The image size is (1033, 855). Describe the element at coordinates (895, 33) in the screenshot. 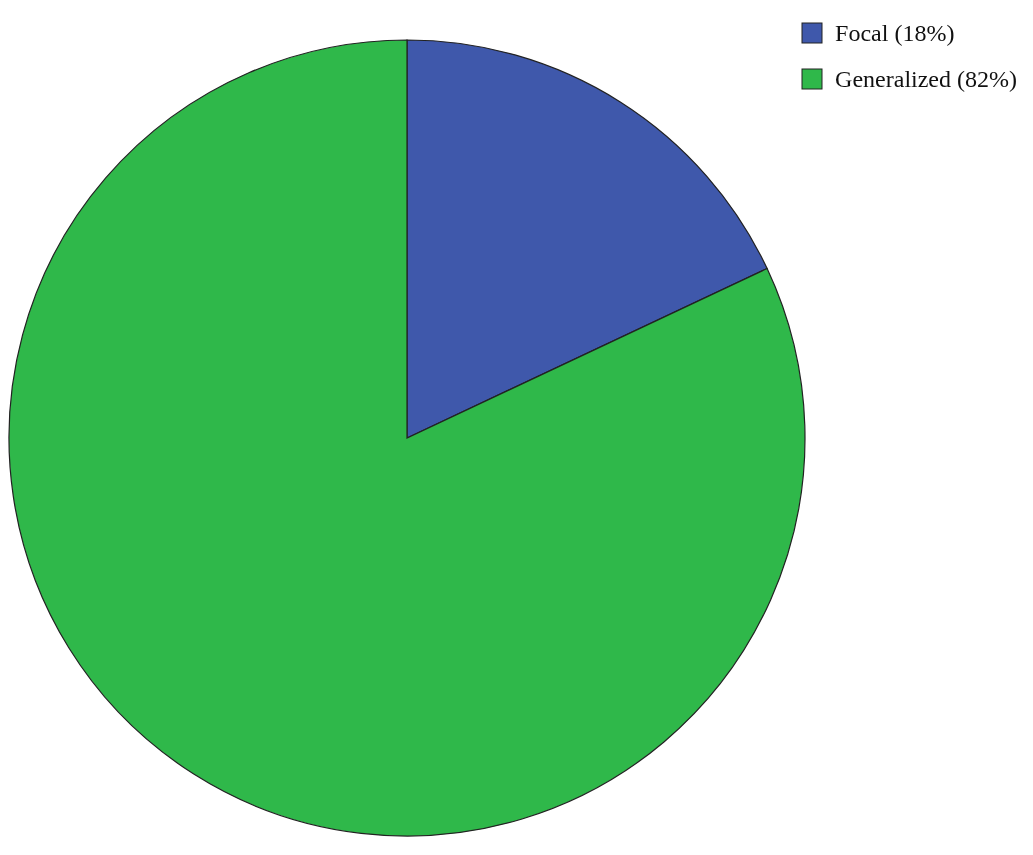

I see `legend-label: Focal (18%)` at that location.